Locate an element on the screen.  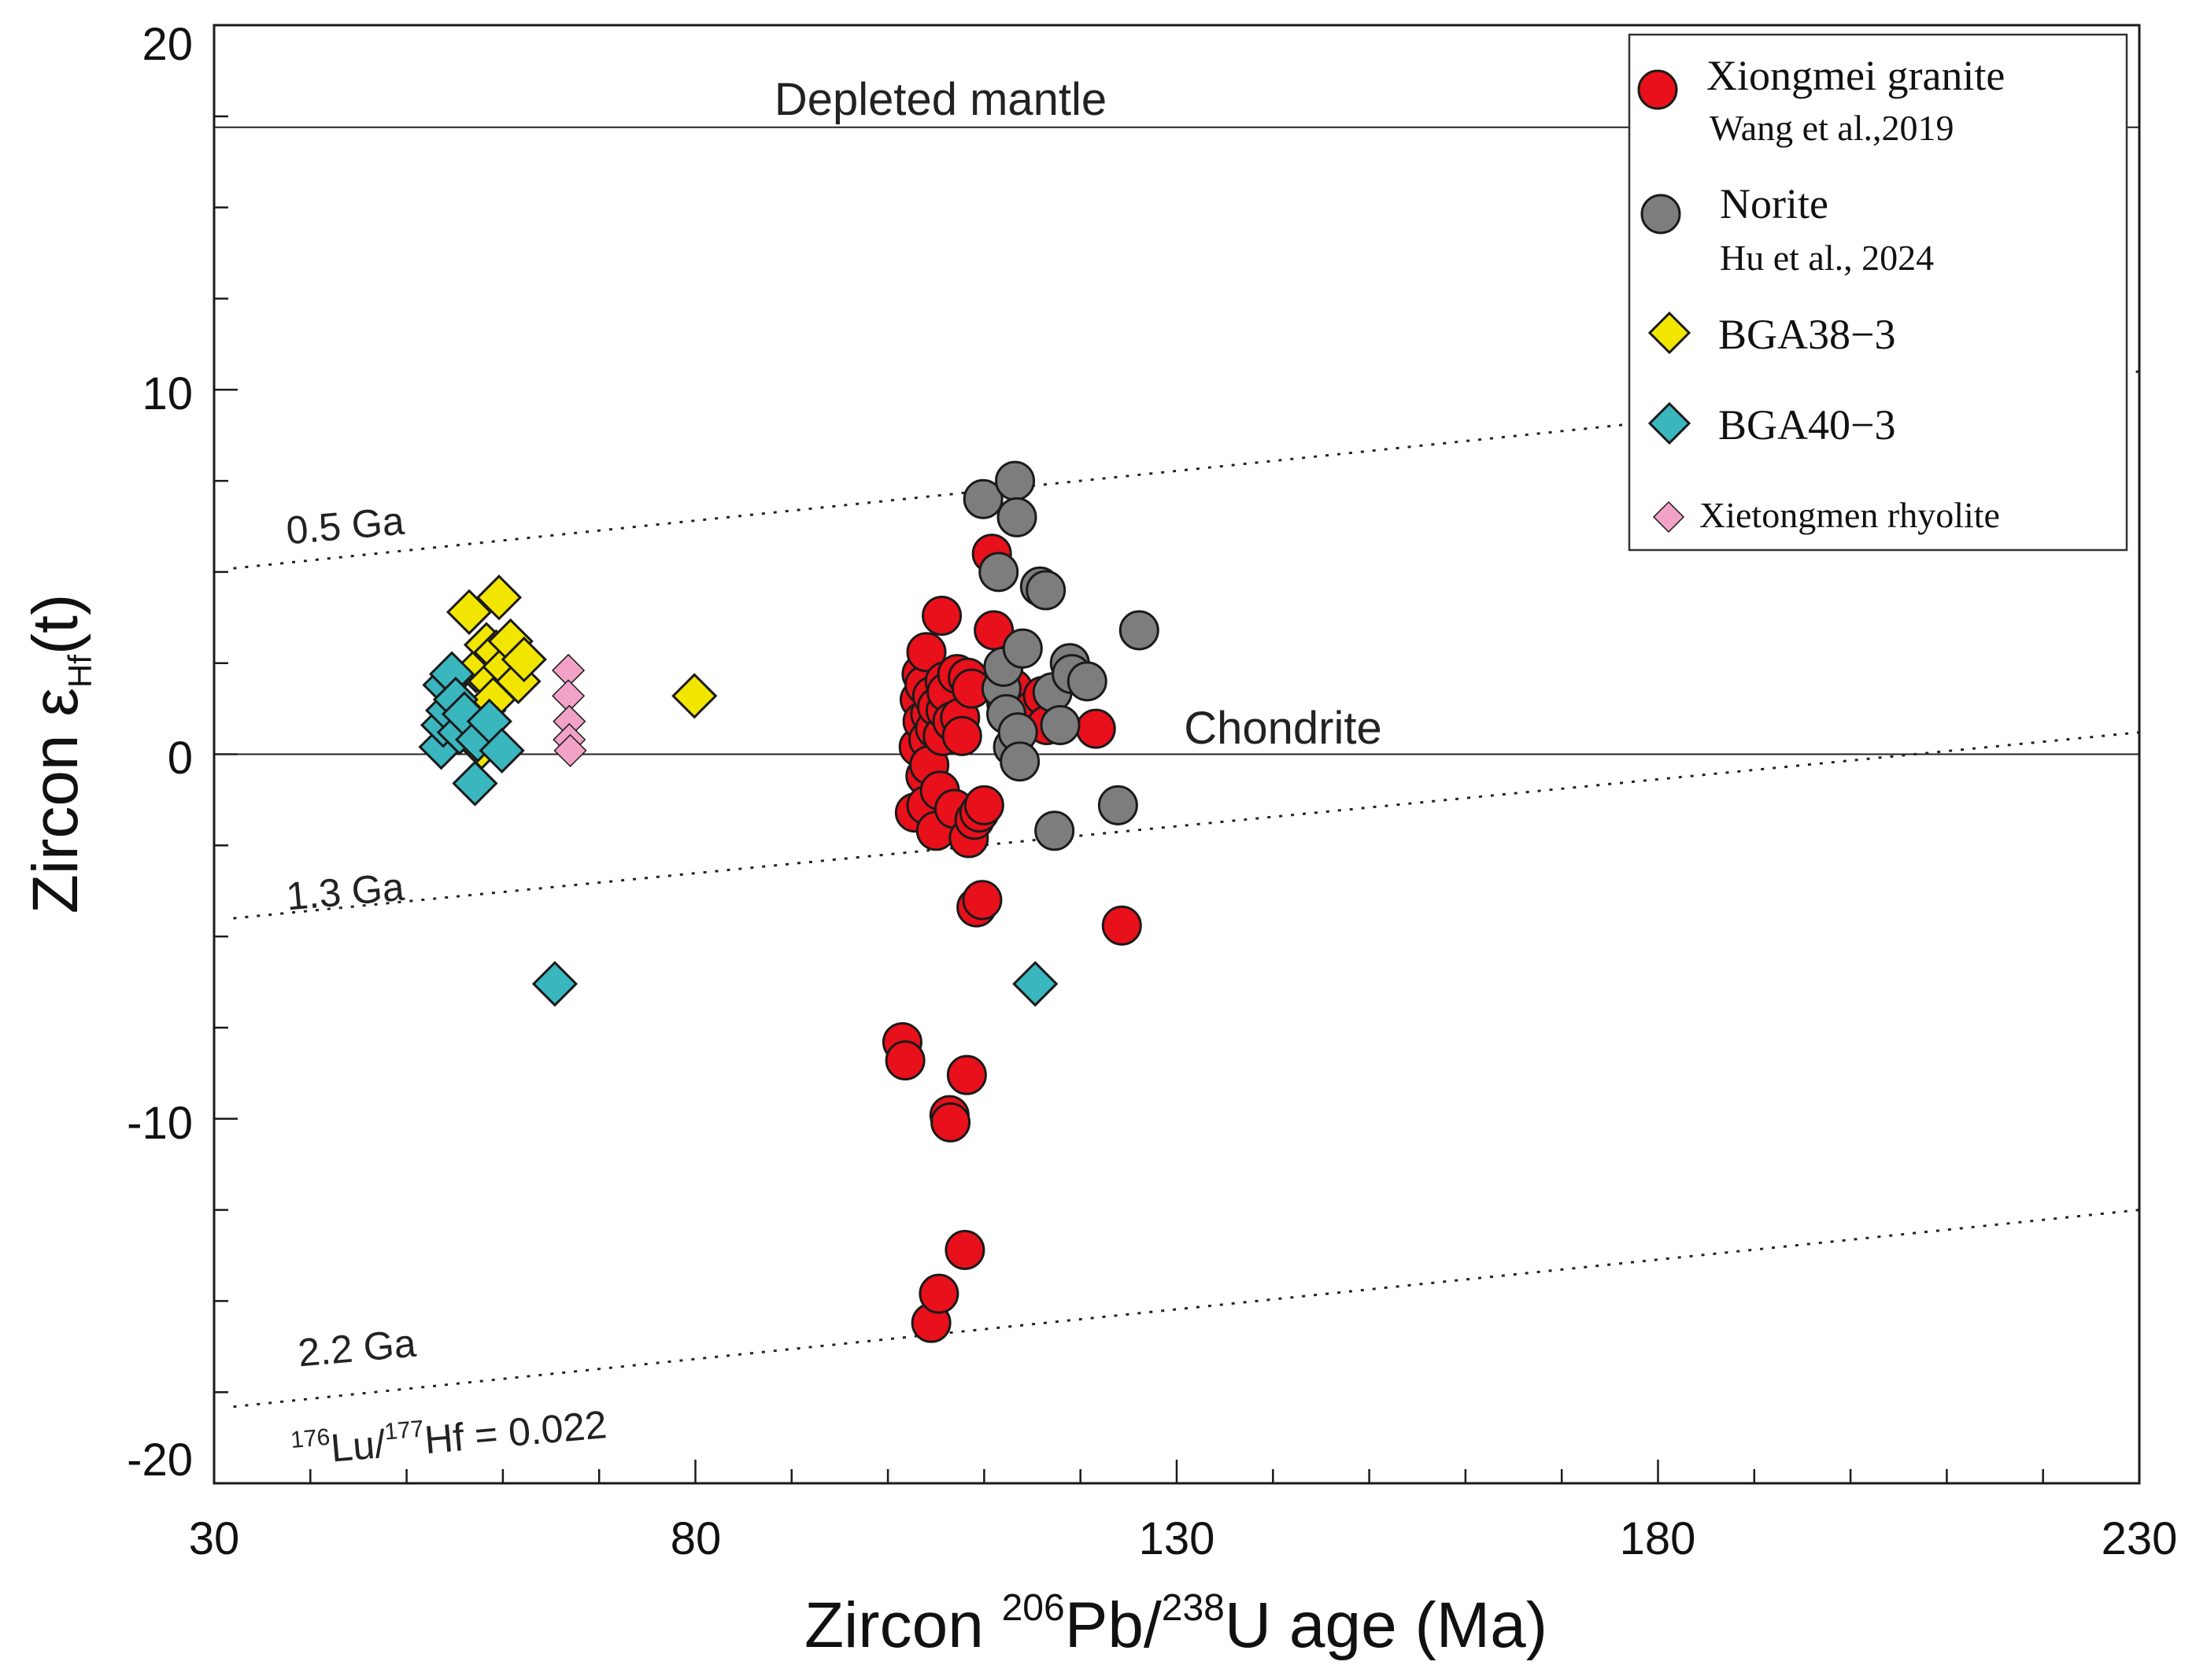
legend-marker-bga38 is located at coordinates (1669, 333).